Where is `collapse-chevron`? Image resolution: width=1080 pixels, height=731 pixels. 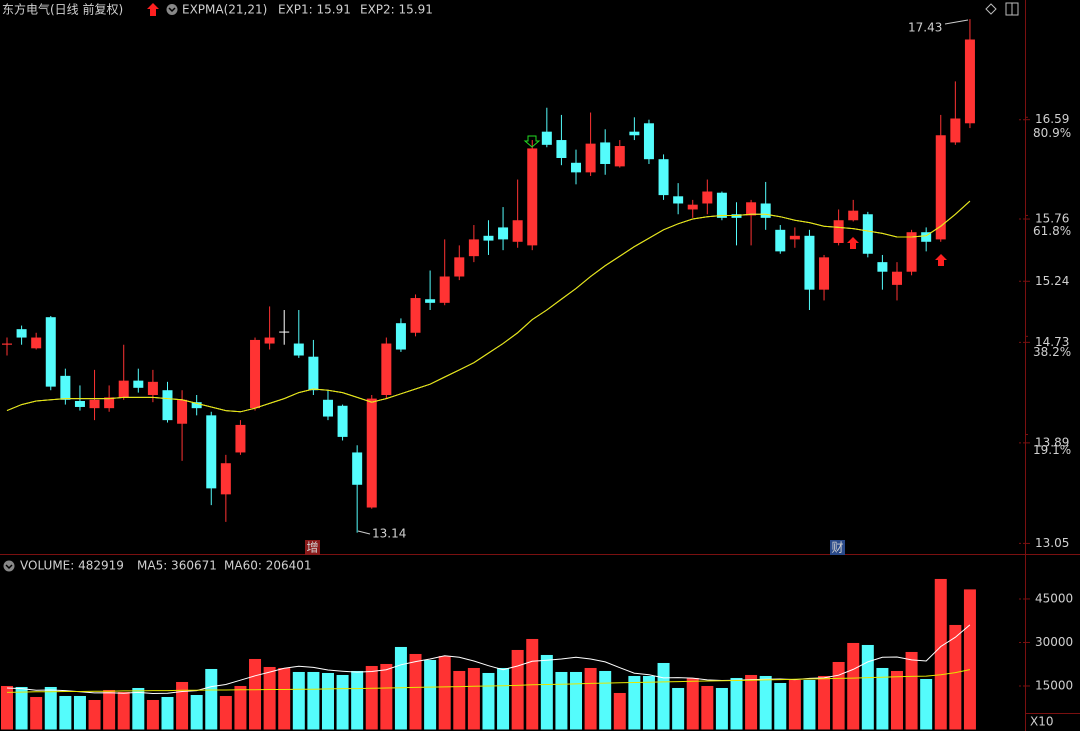
collapse-chevron is located at coordinates (172, 10).